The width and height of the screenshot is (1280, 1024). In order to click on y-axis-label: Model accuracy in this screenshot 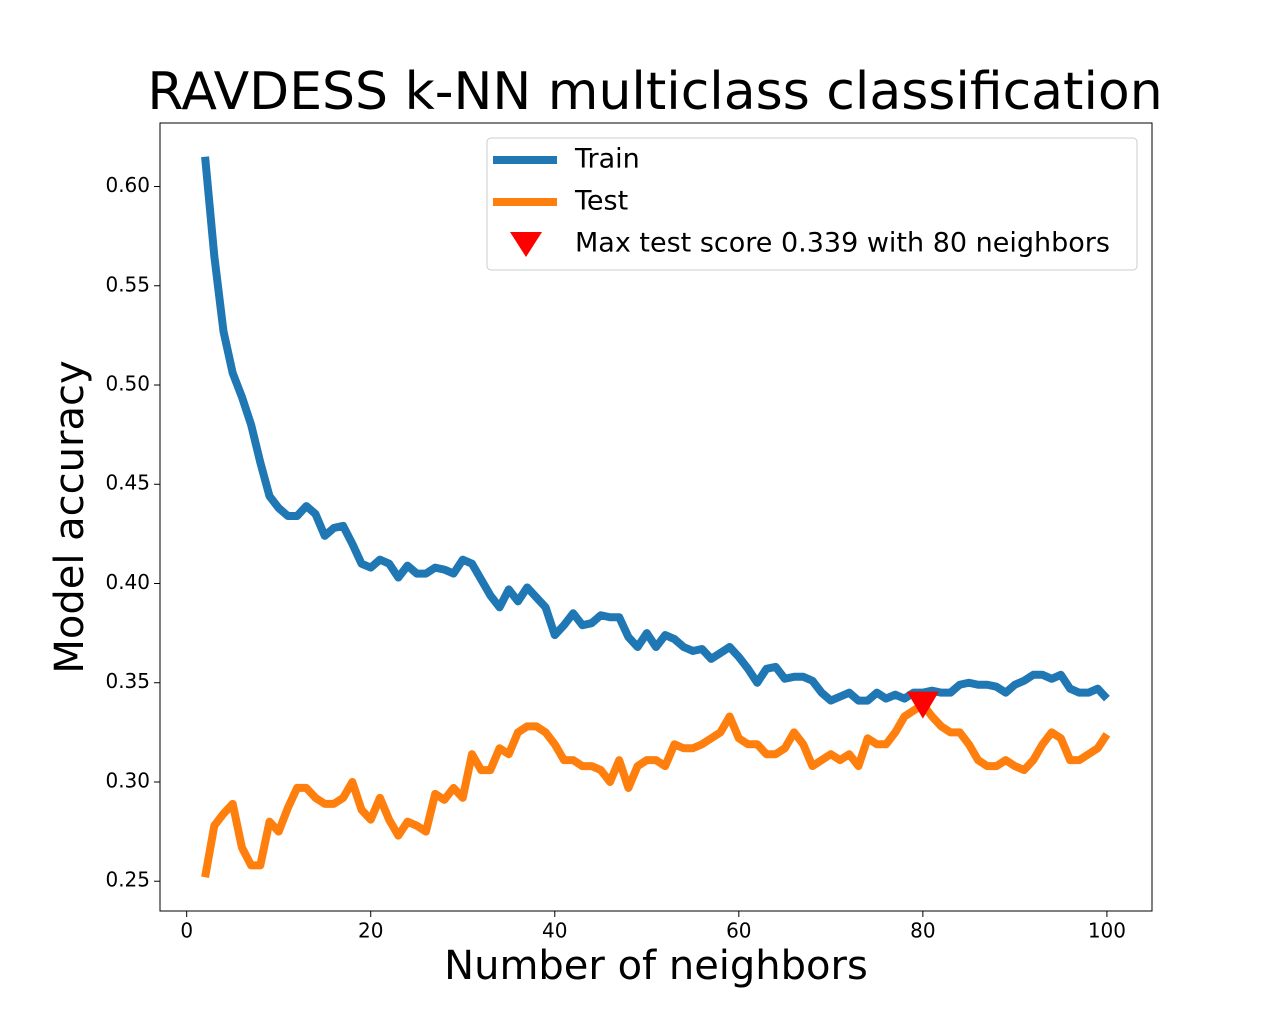, I will do `click(70, 516)`.